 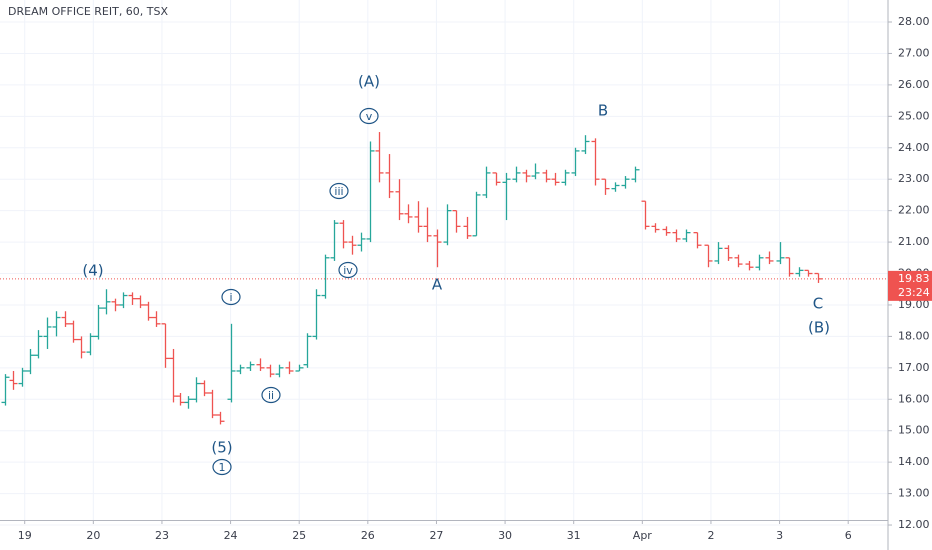 What do you see at coordinates (914, 178) in the screenshot?
I see `y-tick-label: 23.00` at bounding box center [914, 178].